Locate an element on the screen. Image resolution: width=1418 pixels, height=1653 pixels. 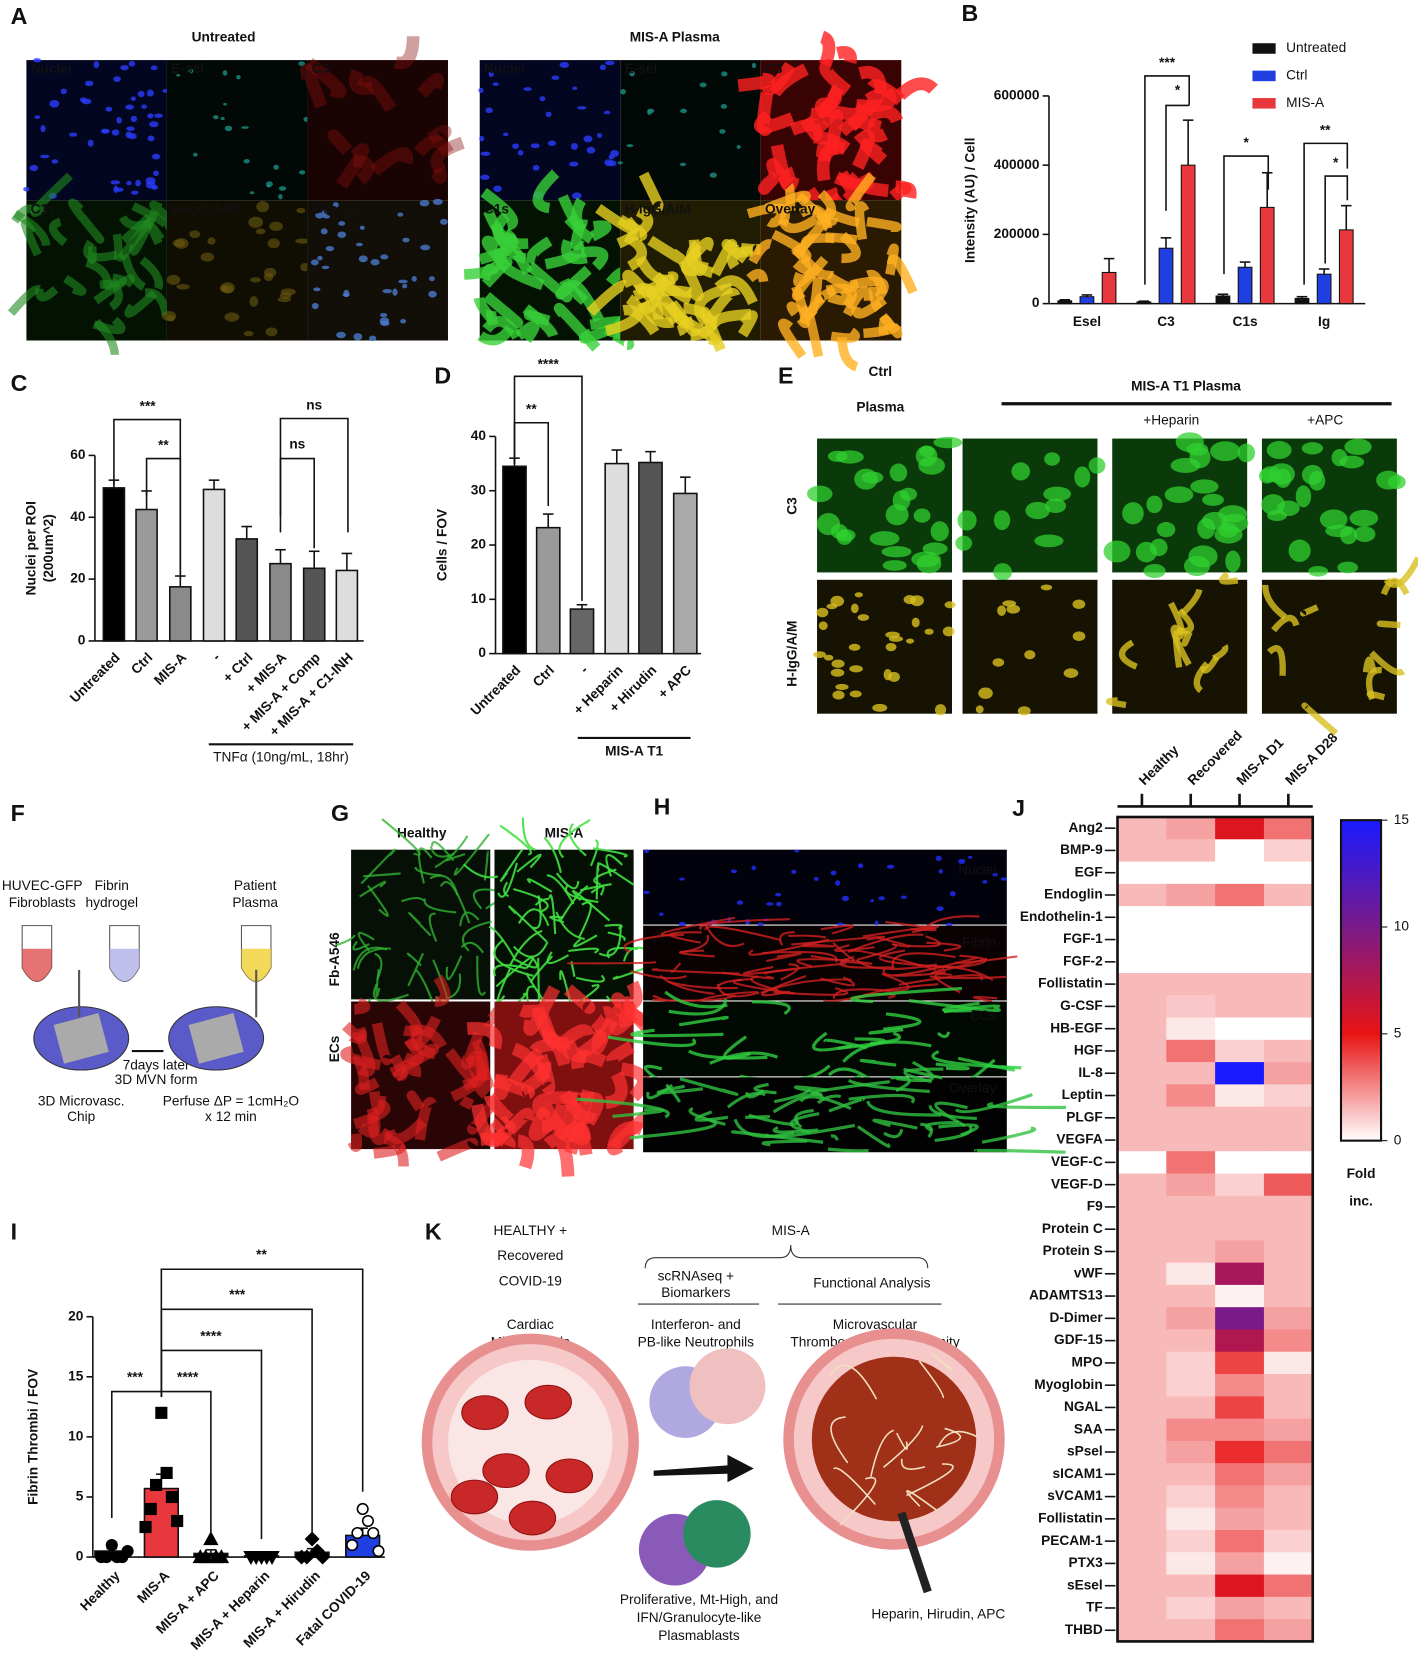
y-tick-label: 10 is located at coordinates (479, 598).